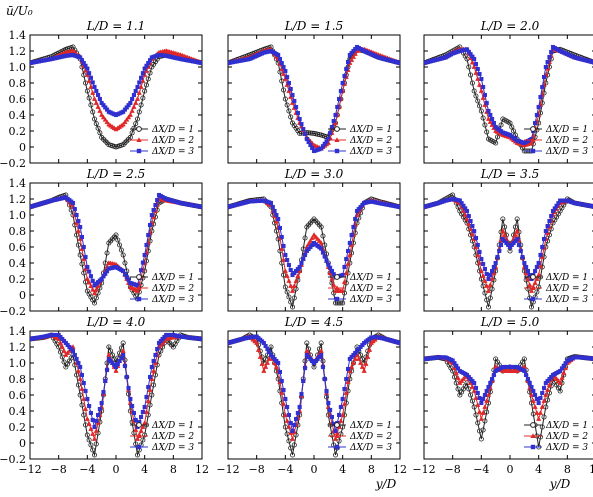  Describe the element at coordinates (144, 469) in the screenshot. I see `x-tick-label: 4` at that location.